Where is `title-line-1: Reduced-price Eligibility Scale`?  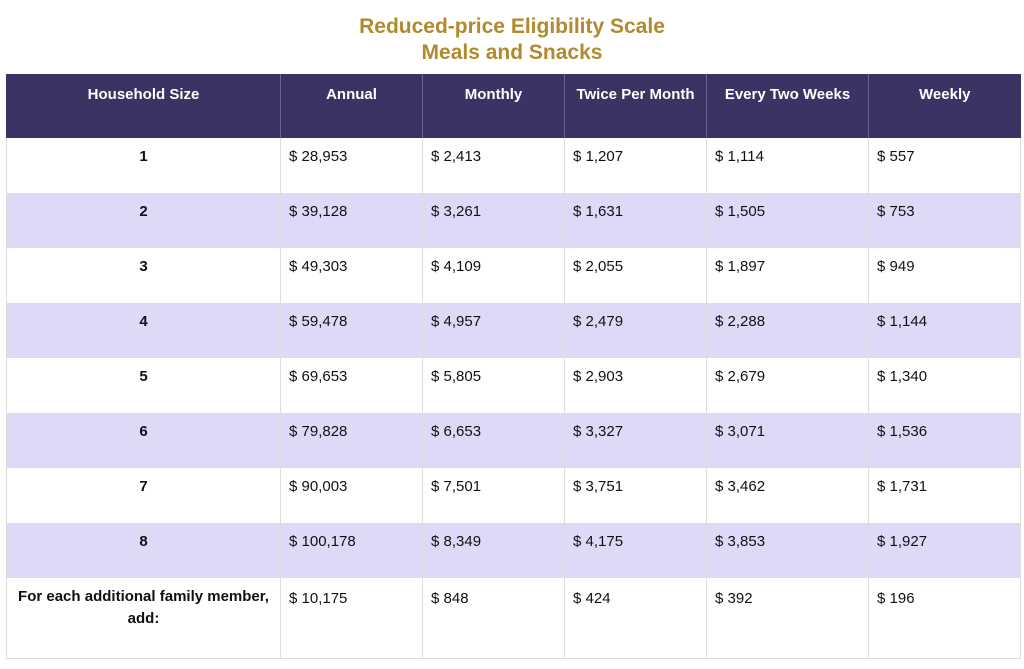
title-line-1: Reduced-price Eligibility Scale is located at coordinates (512, 26).